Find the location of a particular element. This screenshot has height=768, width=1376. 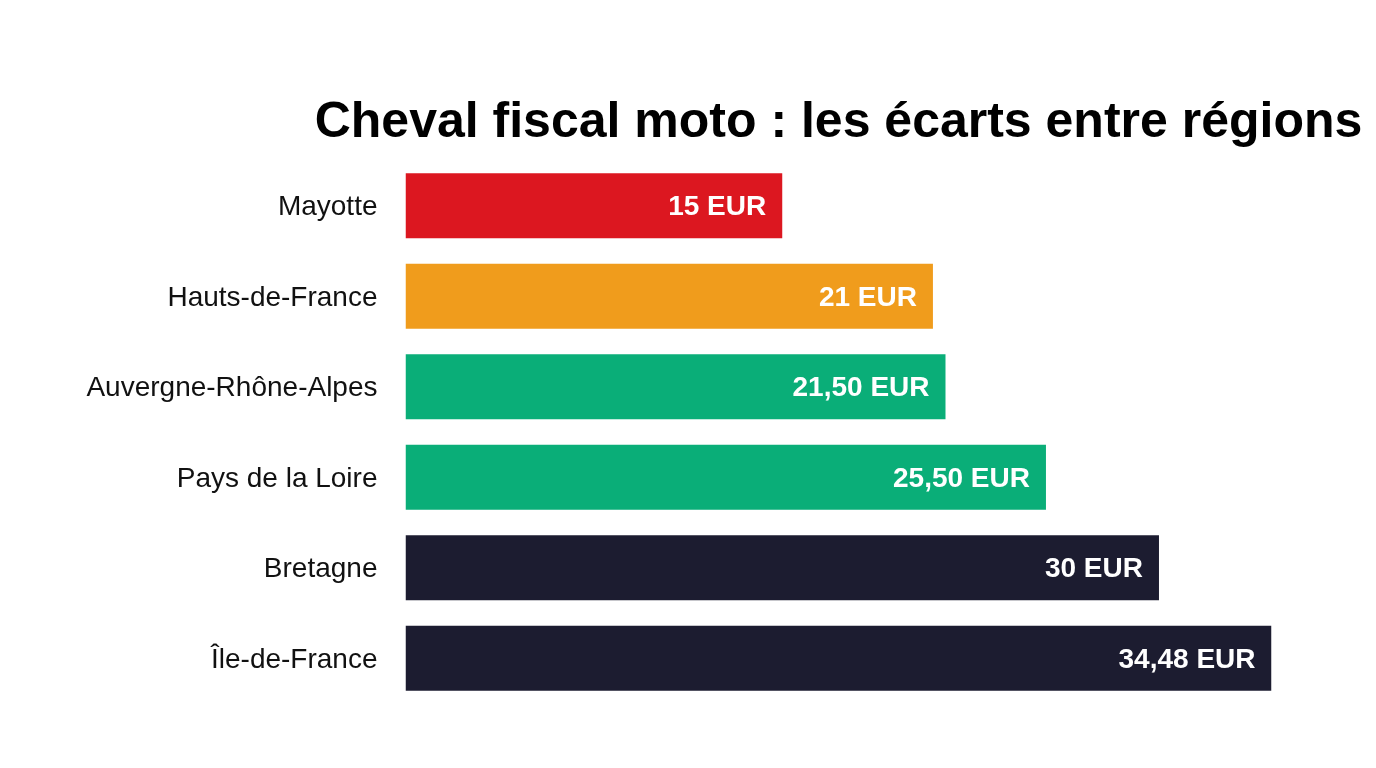

data-label: 30 EUR is located at coordinates (1093, 568).